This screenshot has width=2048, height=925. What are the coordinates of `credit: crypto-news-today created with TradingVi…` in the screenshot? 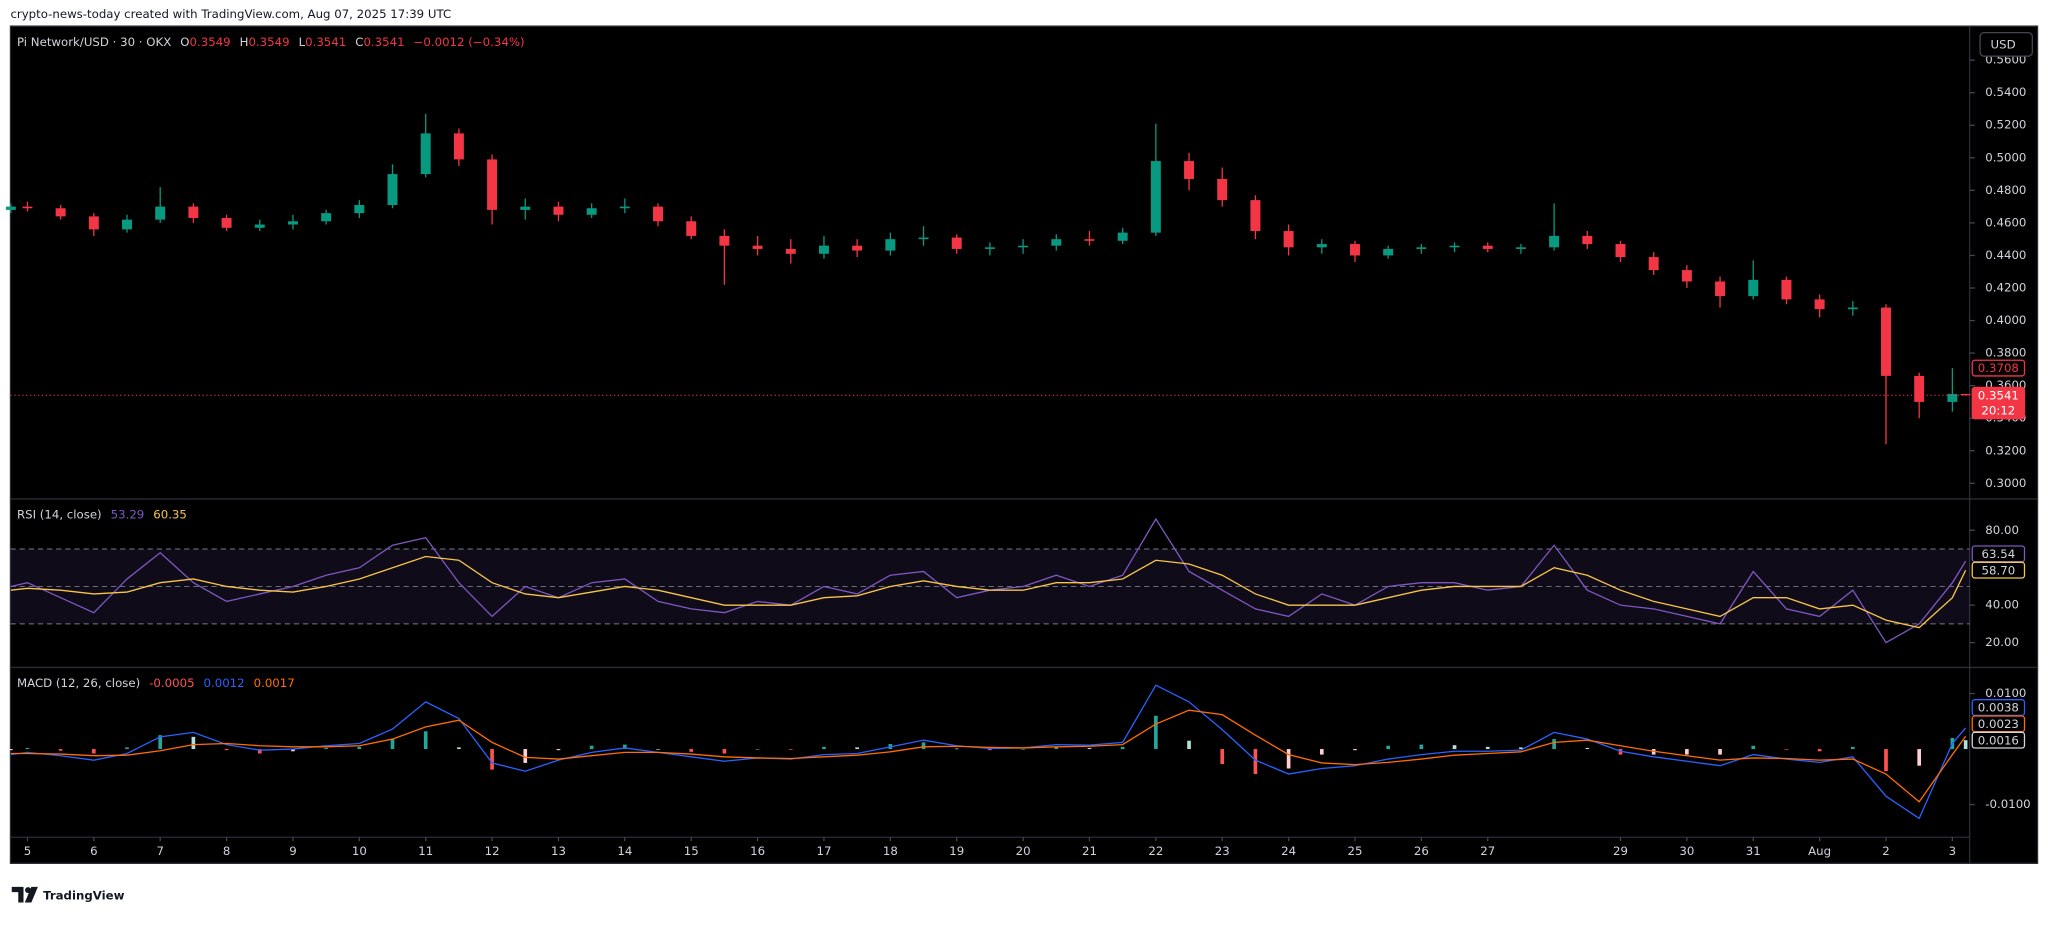 It's located at (230, 14).